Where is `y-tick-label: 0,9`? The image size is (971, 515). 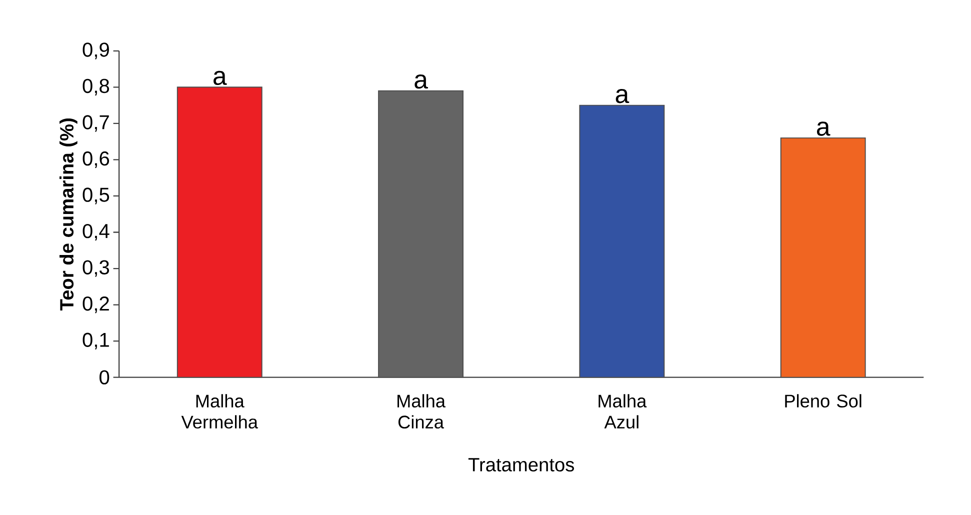
y-tick-label: 0,9 is located at coordinates (95, 51).